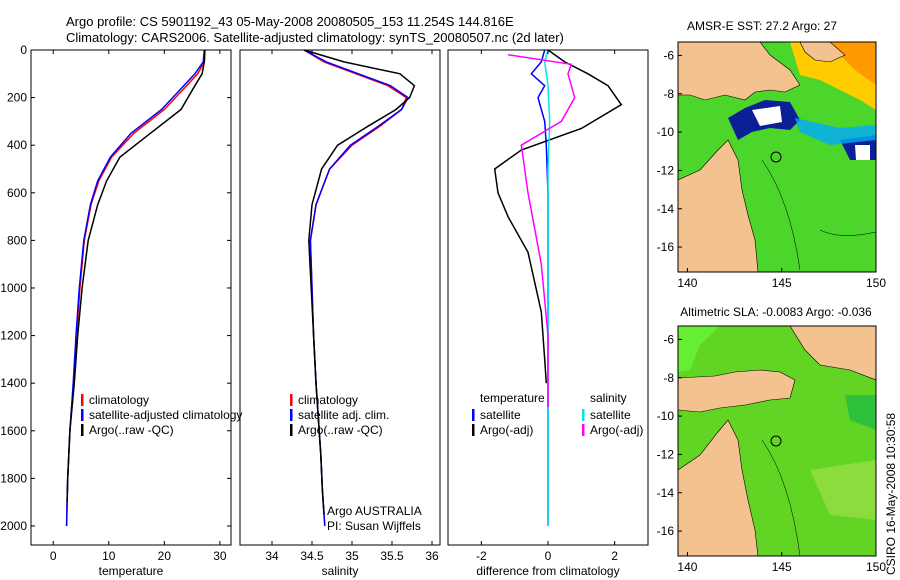  I want to click on sla-map-xtick-label: 145, so click(782, 567).